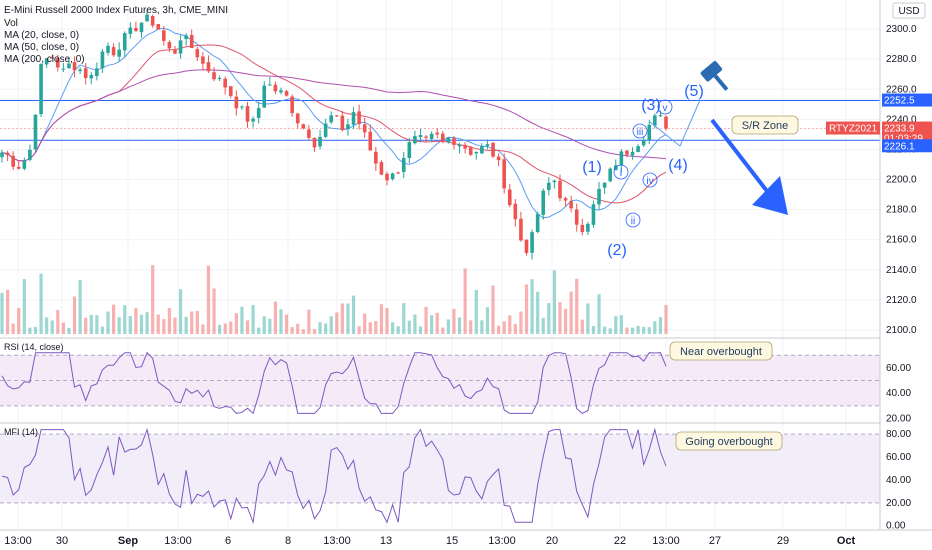  I want to click on going-overbought-callout-label: Going overbought, so click(728, 442).